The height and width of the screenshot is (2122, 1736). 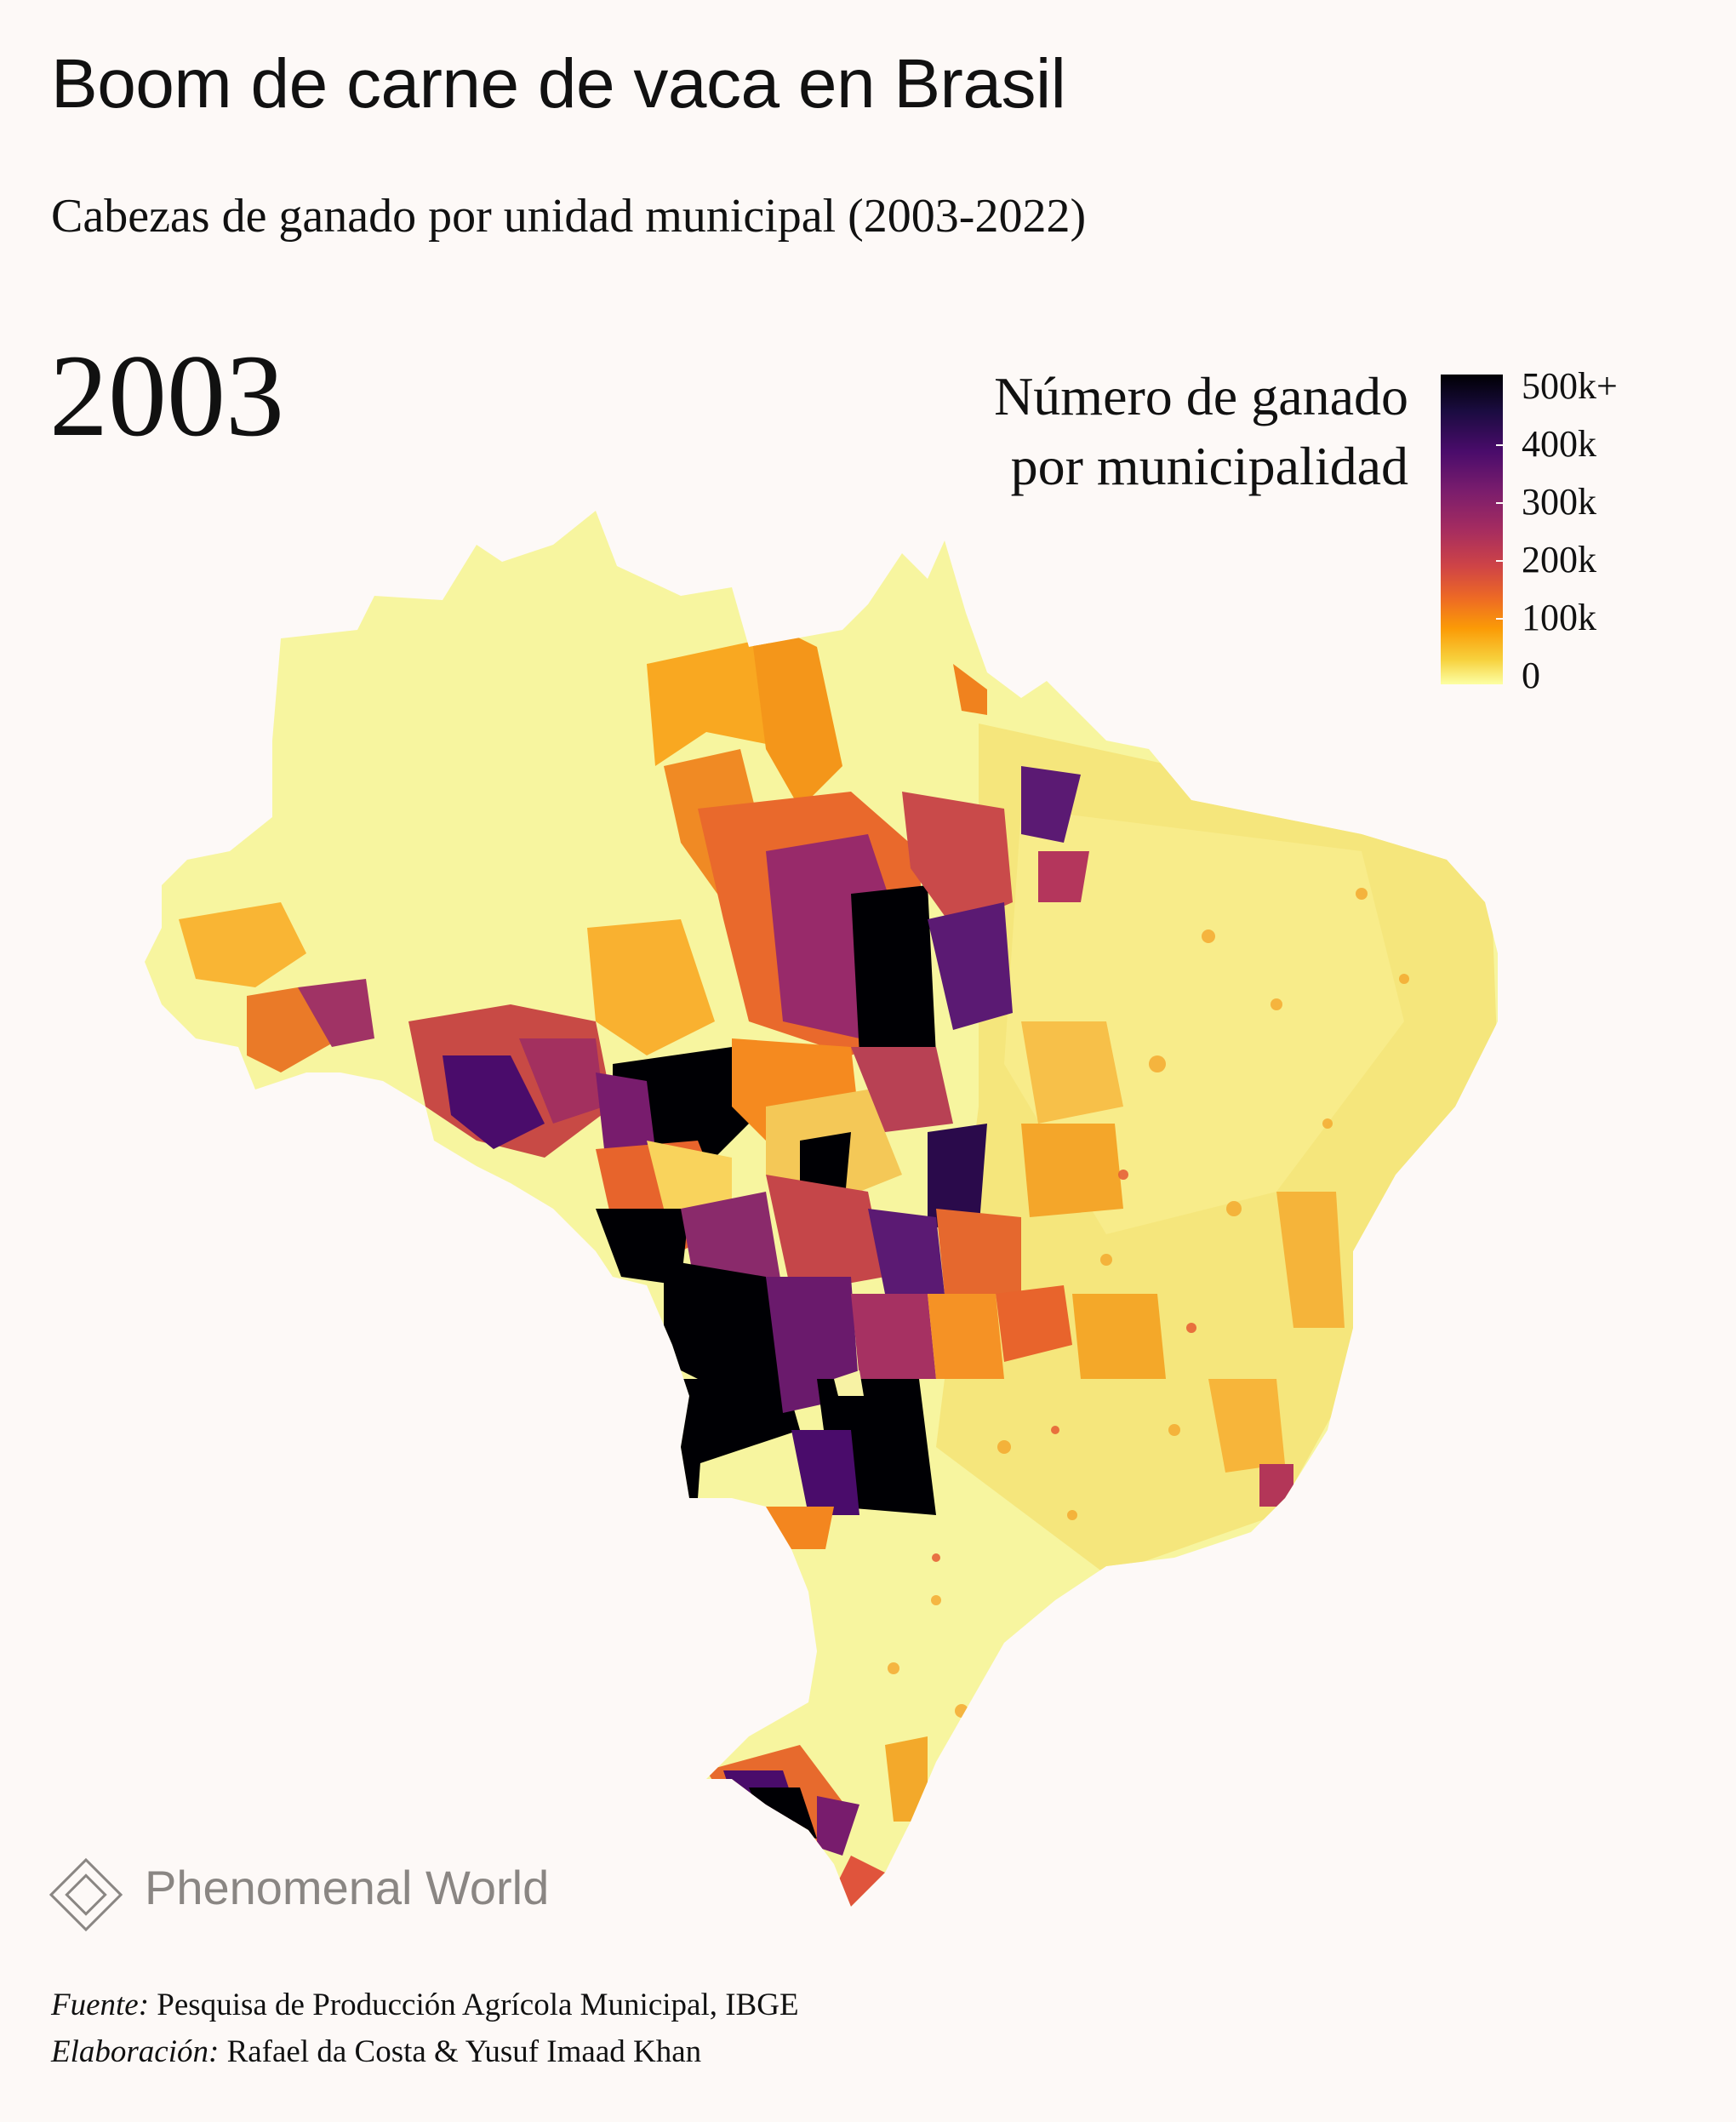 I want to click on legend-color-bar, so click(x=1472, y=529).